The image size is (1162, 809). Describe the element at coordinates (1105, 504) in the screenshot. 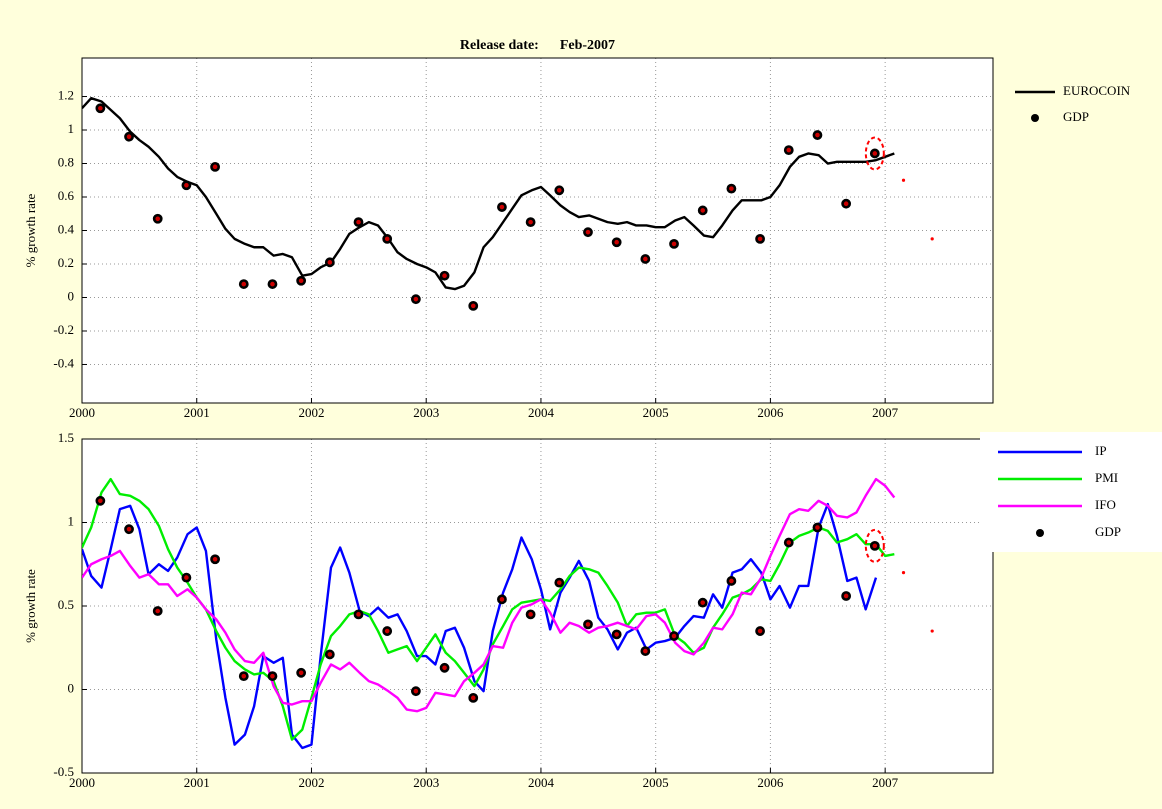

I see `legend-label: IFO` at that location.